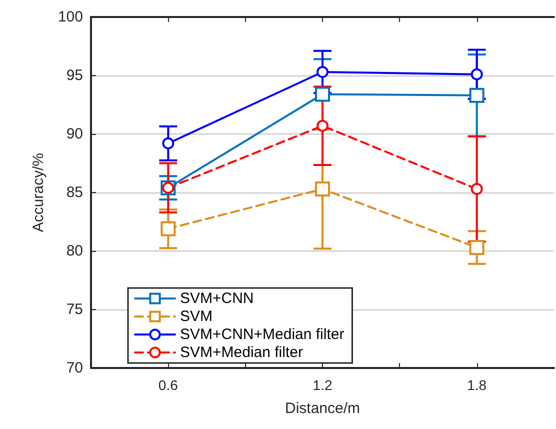 This screenshot has width=556, height=429. What do you see at coordinates (196, 316) in the screenshot?
I see `legend-label: SVM` at bounding box center [196, 316].